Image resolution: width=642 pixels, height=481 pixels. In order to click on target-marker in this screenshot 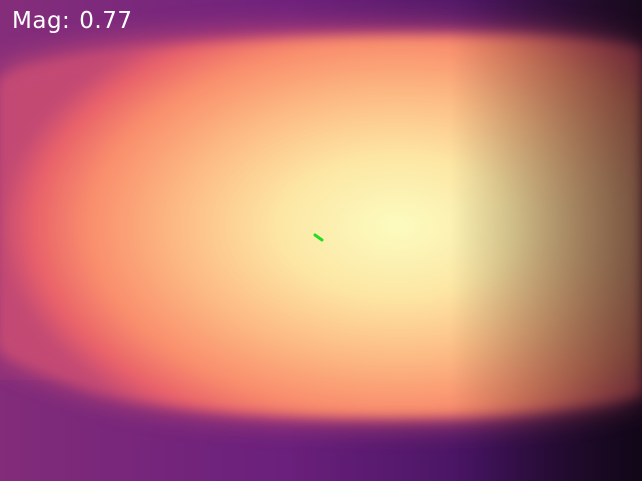, I will do `click(318, 237)`.